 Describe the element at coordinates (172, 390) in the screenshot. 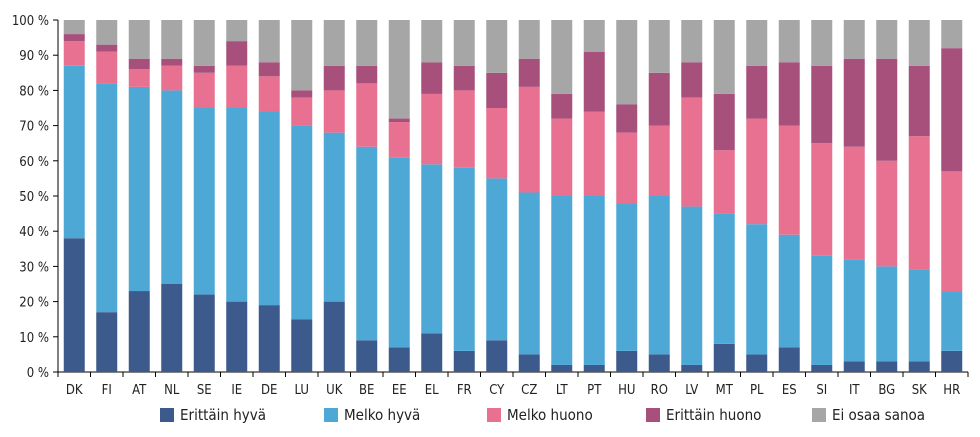

I see `x-tick-label: NL` at that location.